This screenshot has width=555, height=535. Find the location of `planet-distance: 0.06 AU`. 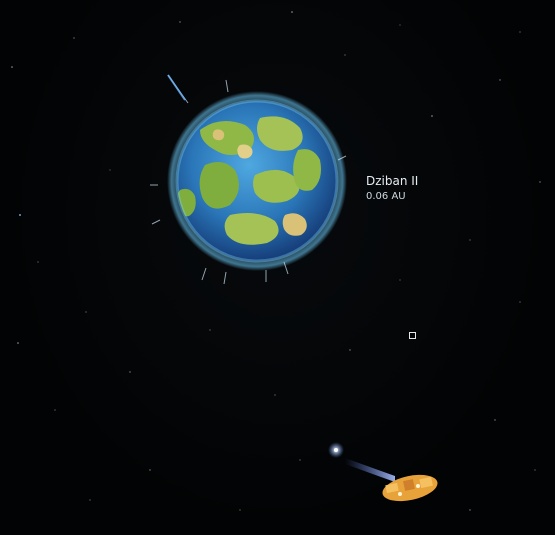

planet-distance: 0.06 AU is located at coordinates (386, 196).